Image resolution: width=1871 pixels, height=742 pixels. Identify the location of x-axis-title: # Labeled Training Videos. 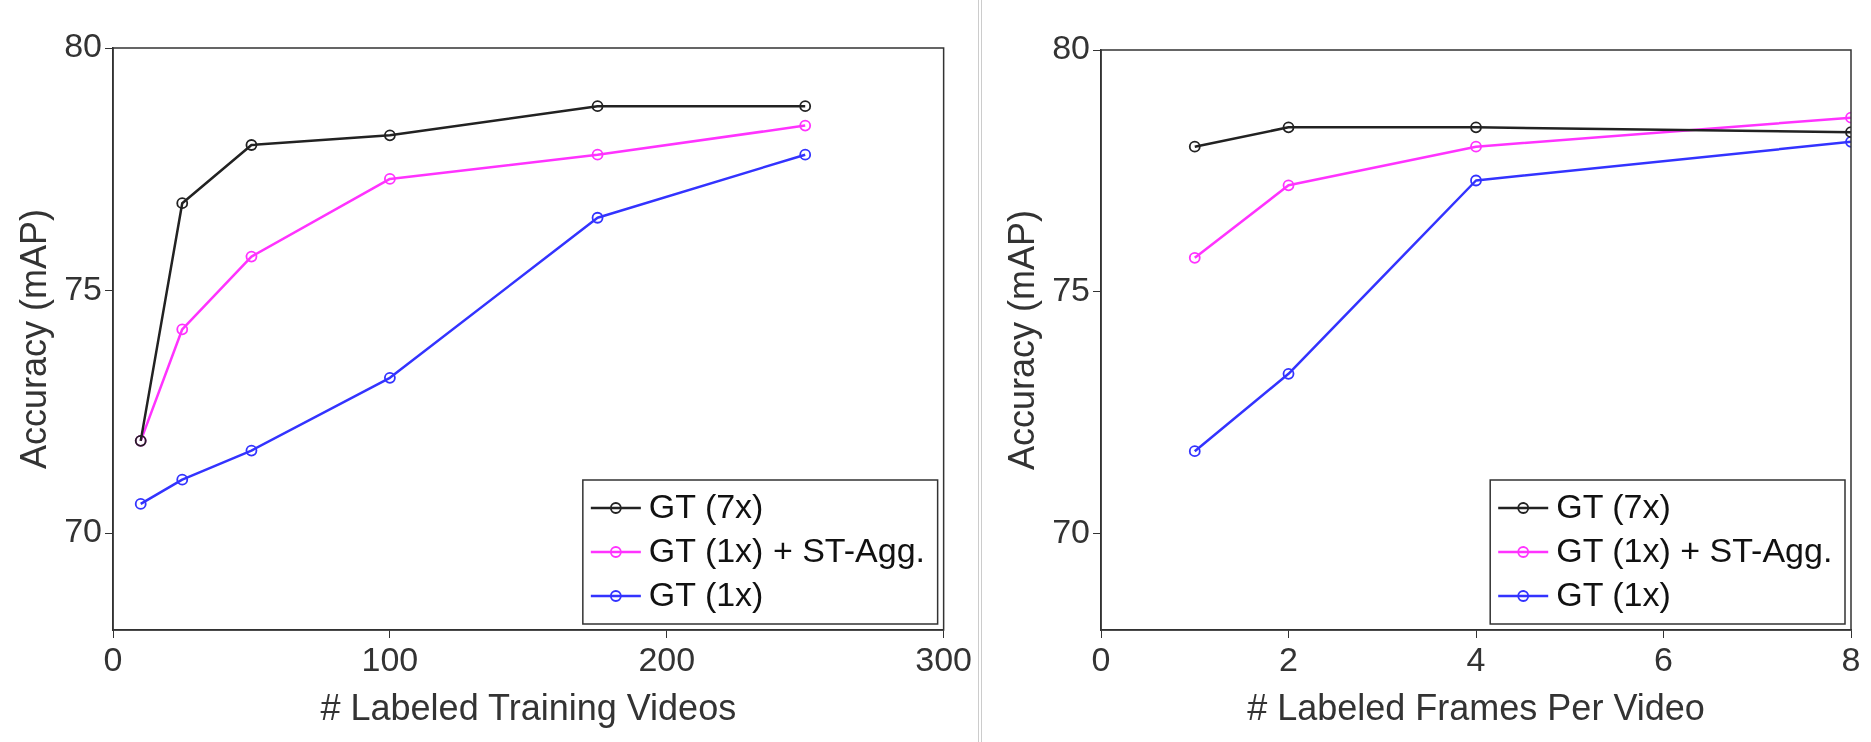
(528, 708).